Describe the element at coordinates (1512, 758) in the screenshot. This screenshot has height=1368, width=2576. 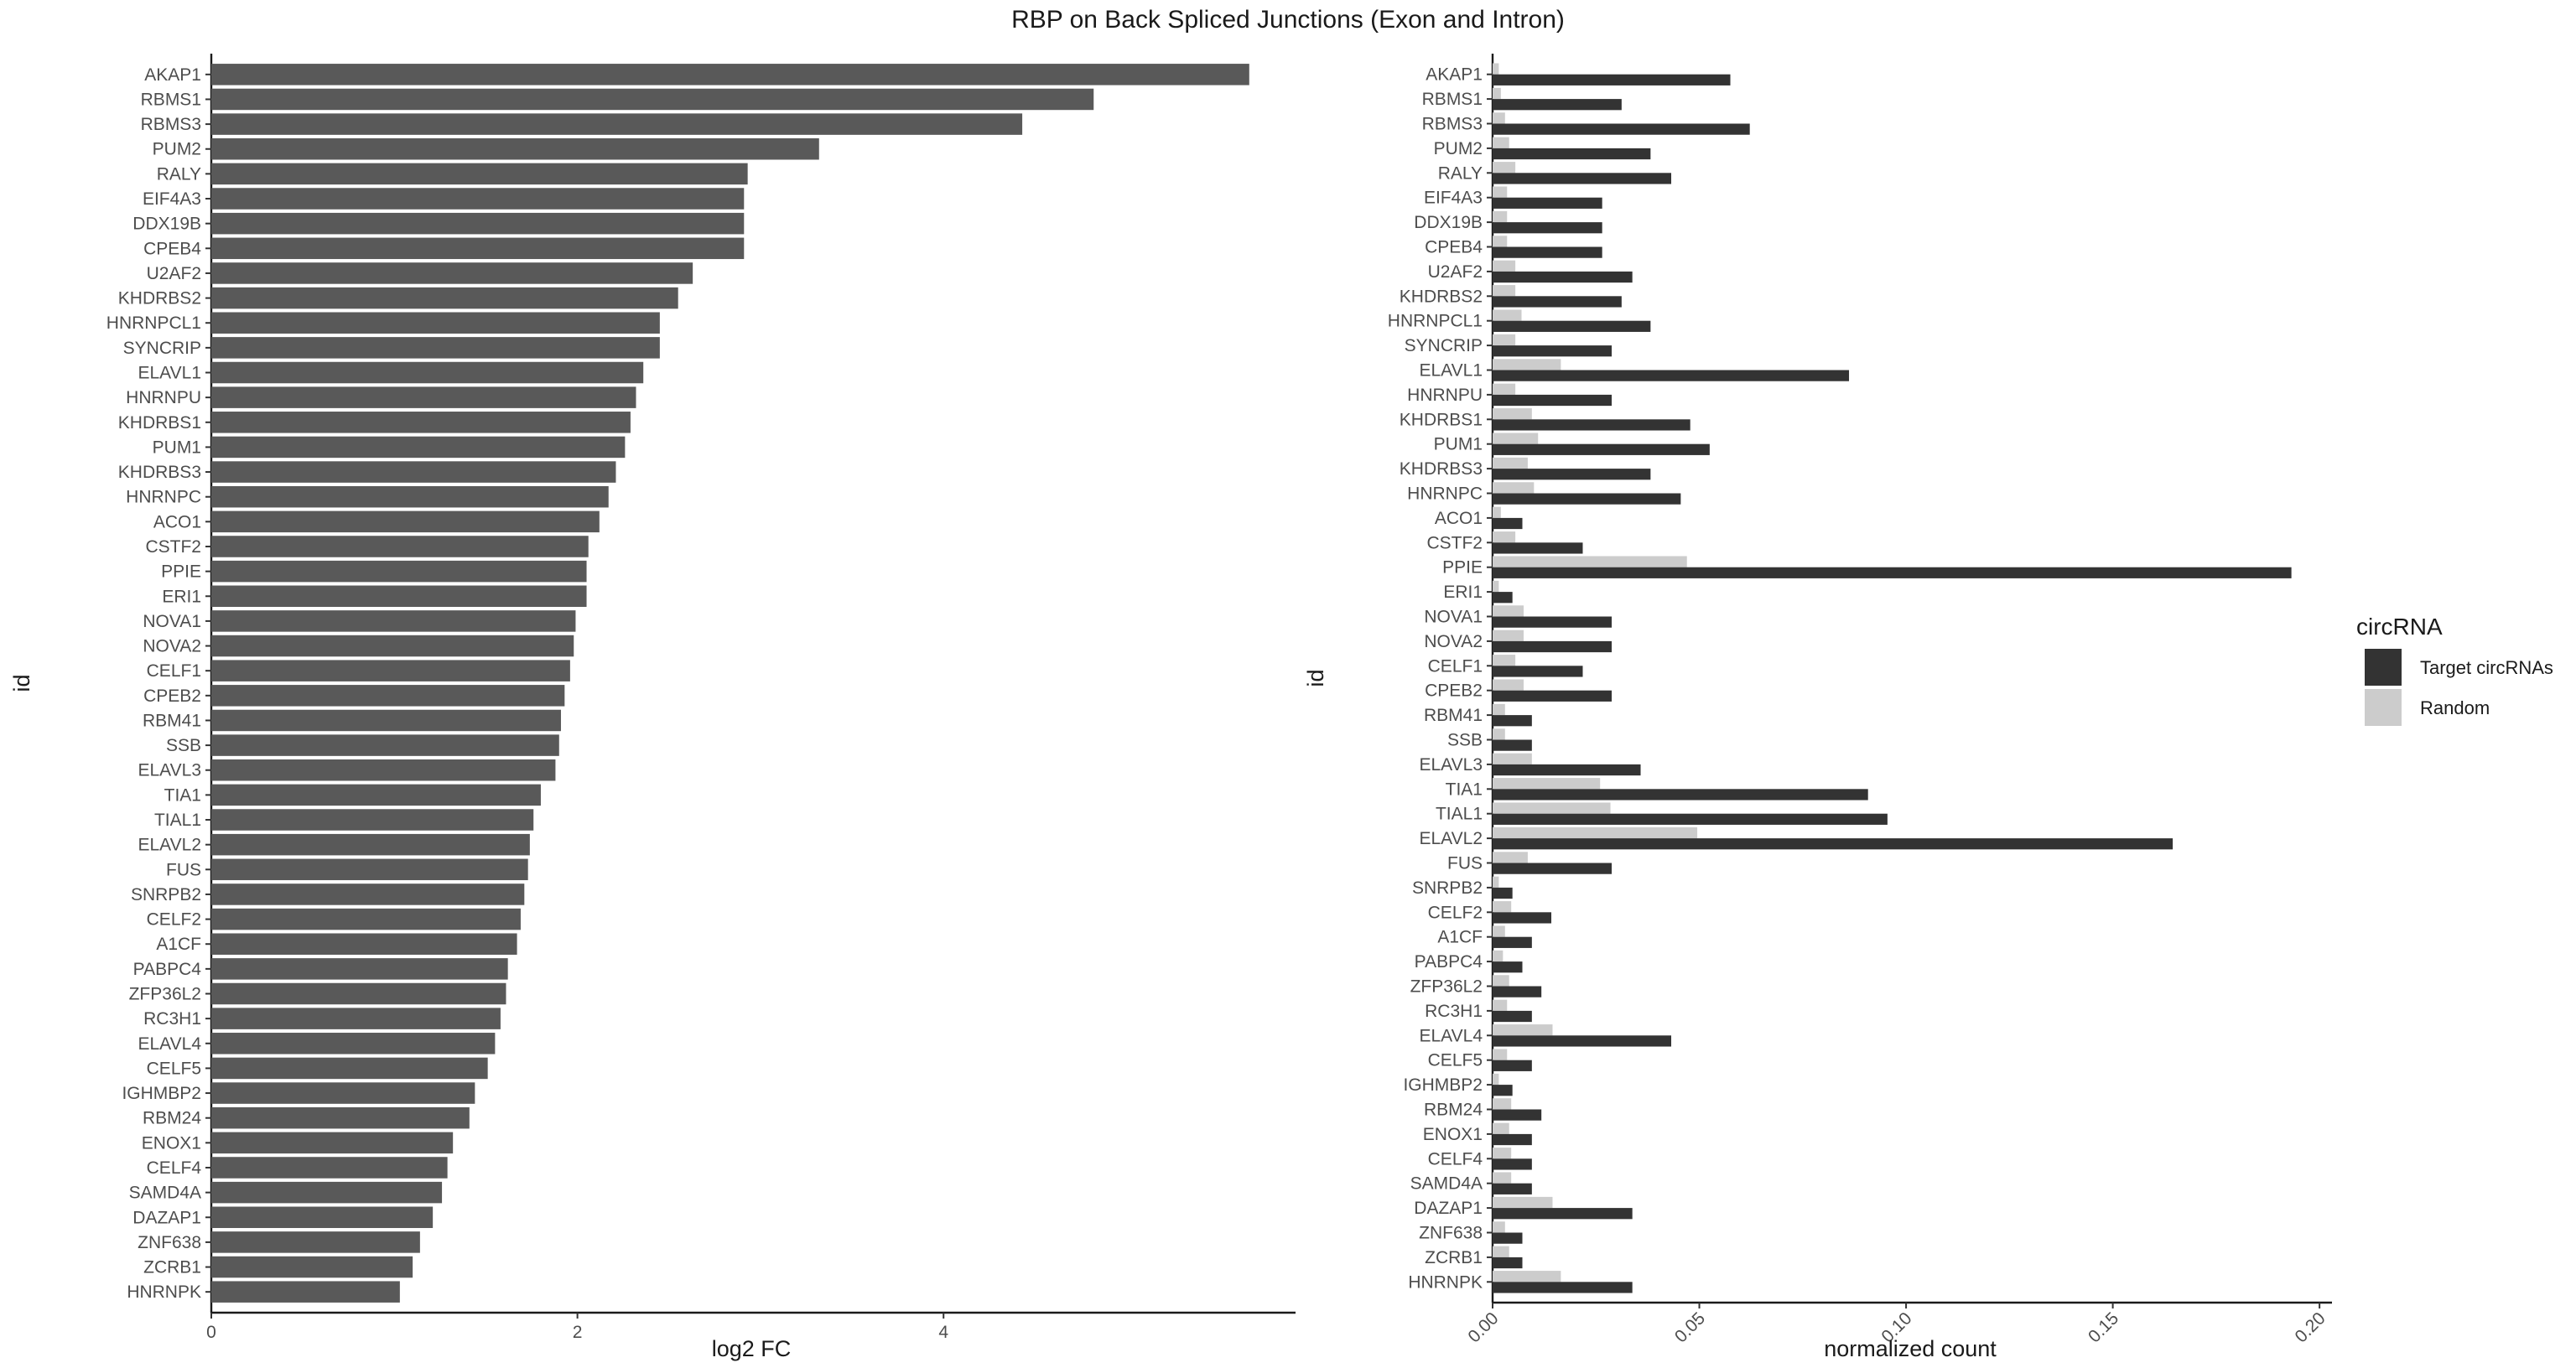
I see `bar-random-elavl3` at that location.